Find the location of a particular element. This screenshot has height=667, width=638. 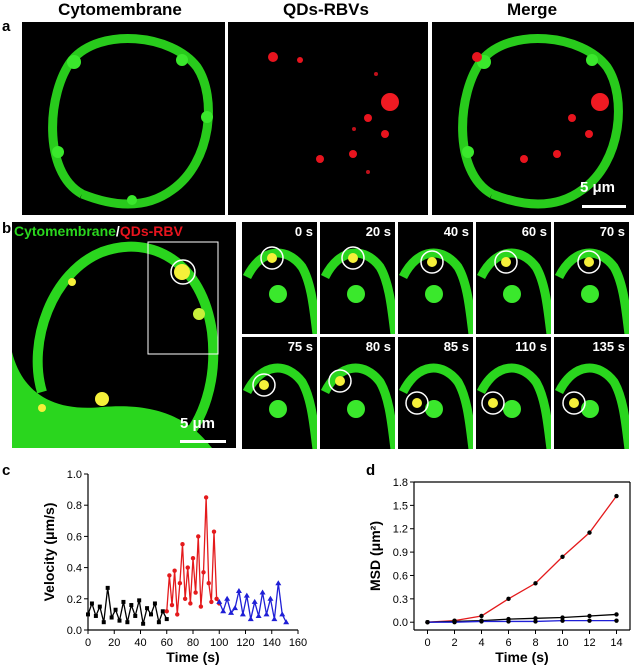

frame-time-label: 70 s is located at coordinates (612, 231).